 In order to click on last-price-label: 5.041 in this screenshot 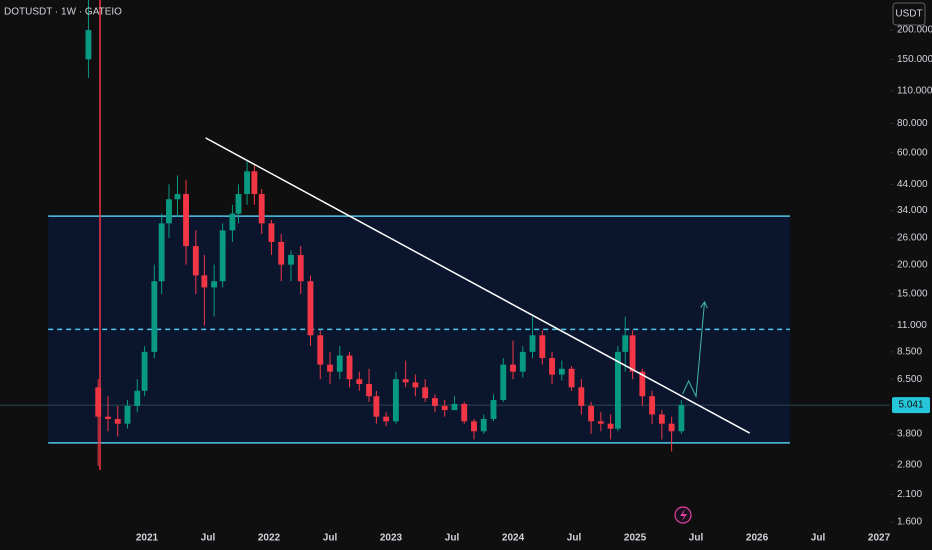, I will do `click(910, 405)`.